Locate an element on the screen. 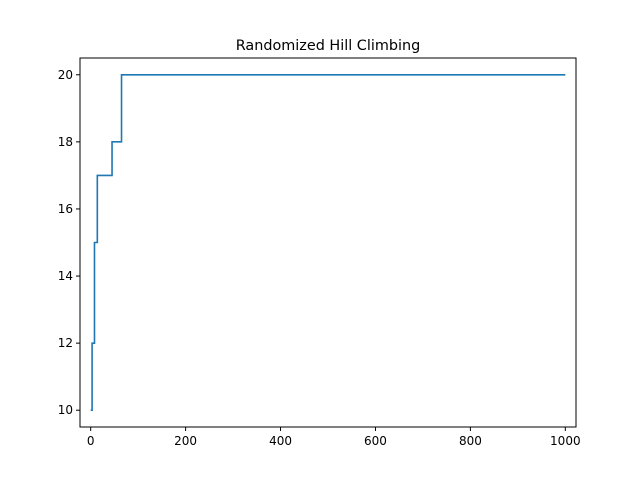  y-tick-label: 12 is located at coordinates (65, 343).